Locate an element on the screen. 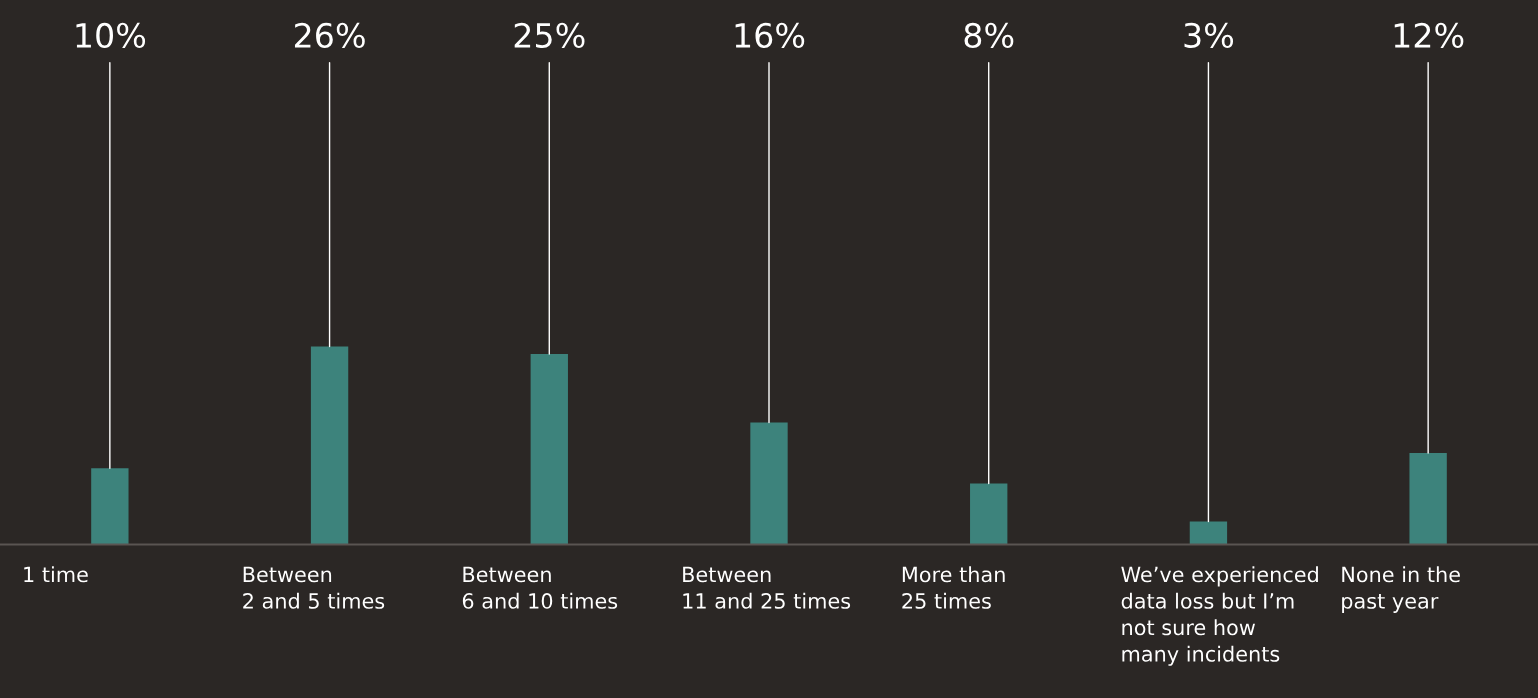 Image resolution: width=1538 pixels, height=698 pixels. x-tick-label: More than 25 times is located at coordinates (953, 587).